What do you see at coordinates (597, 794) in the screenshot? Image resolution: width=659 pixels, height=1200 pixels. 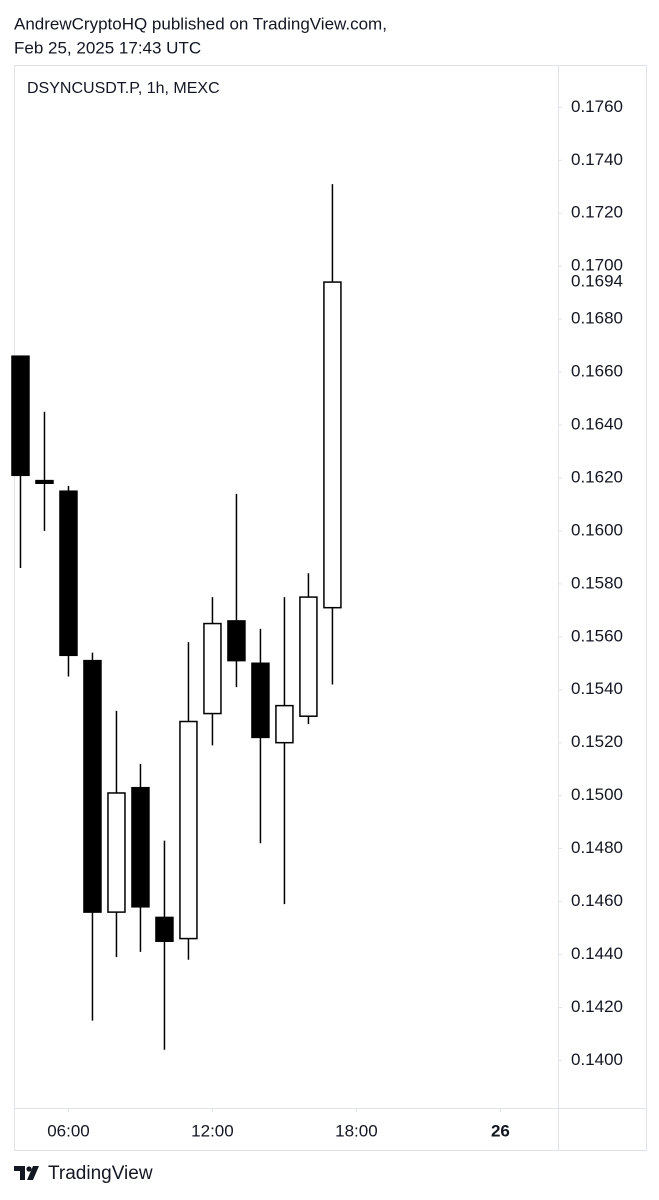 I see `y-tick-label: 0.1500` at bounding box center [597, 794].